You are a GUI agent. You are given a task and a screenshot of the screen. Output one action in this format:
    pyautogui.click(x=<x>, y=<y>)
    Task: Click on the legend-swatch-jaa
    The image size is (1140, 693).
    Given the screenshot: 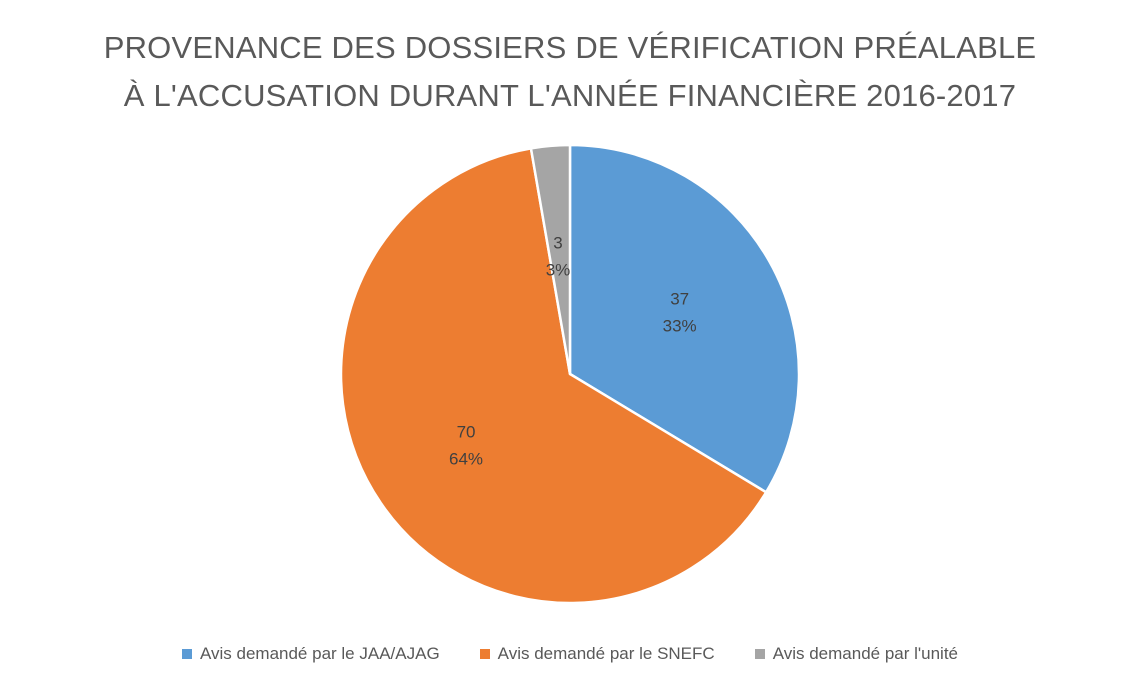 What is the action you would take?
    pyautogui.click(x=186, y=654)
    